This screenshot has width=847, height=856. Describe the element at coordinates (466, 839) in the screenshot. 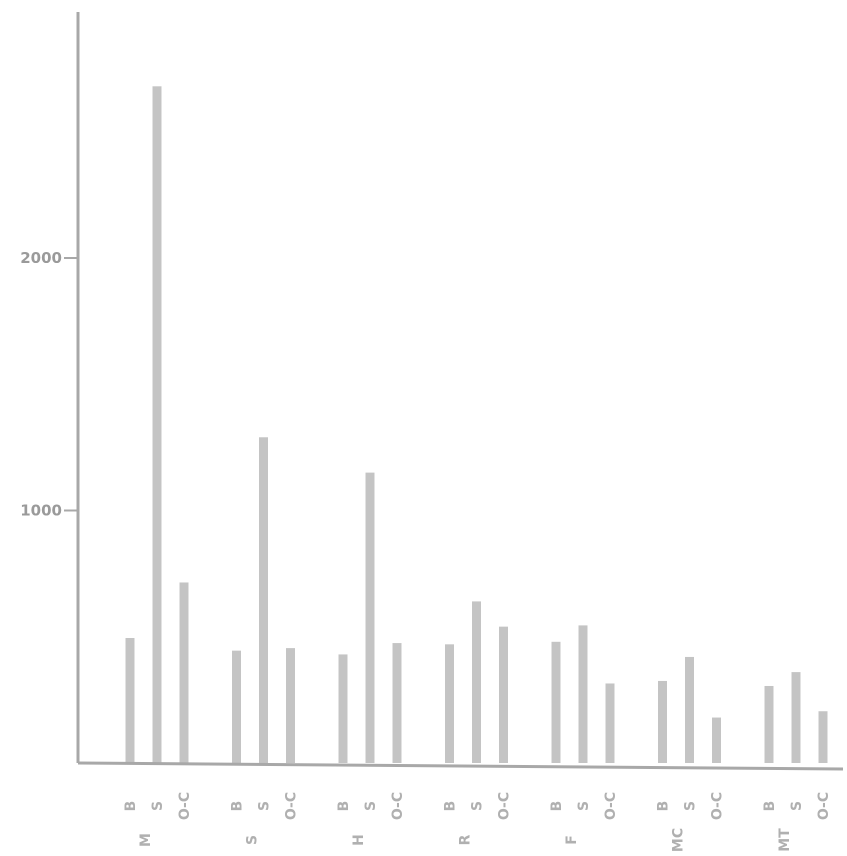

I see `x-group-label: R` at that location.